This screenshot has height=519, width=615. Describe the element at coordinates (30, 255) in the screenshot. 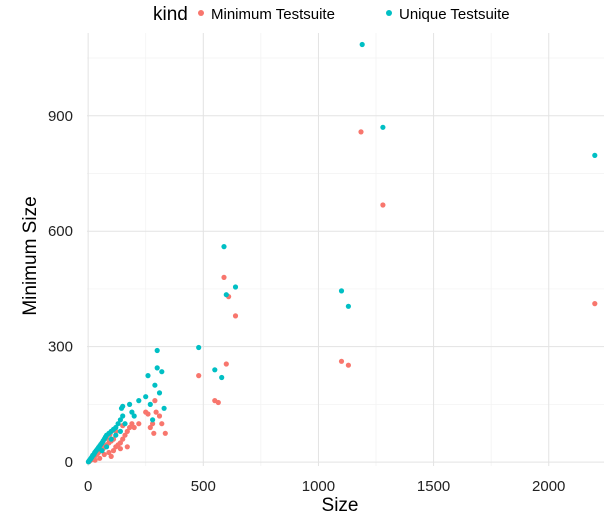

I see `y-axis-title: Minimum Size` at that location.